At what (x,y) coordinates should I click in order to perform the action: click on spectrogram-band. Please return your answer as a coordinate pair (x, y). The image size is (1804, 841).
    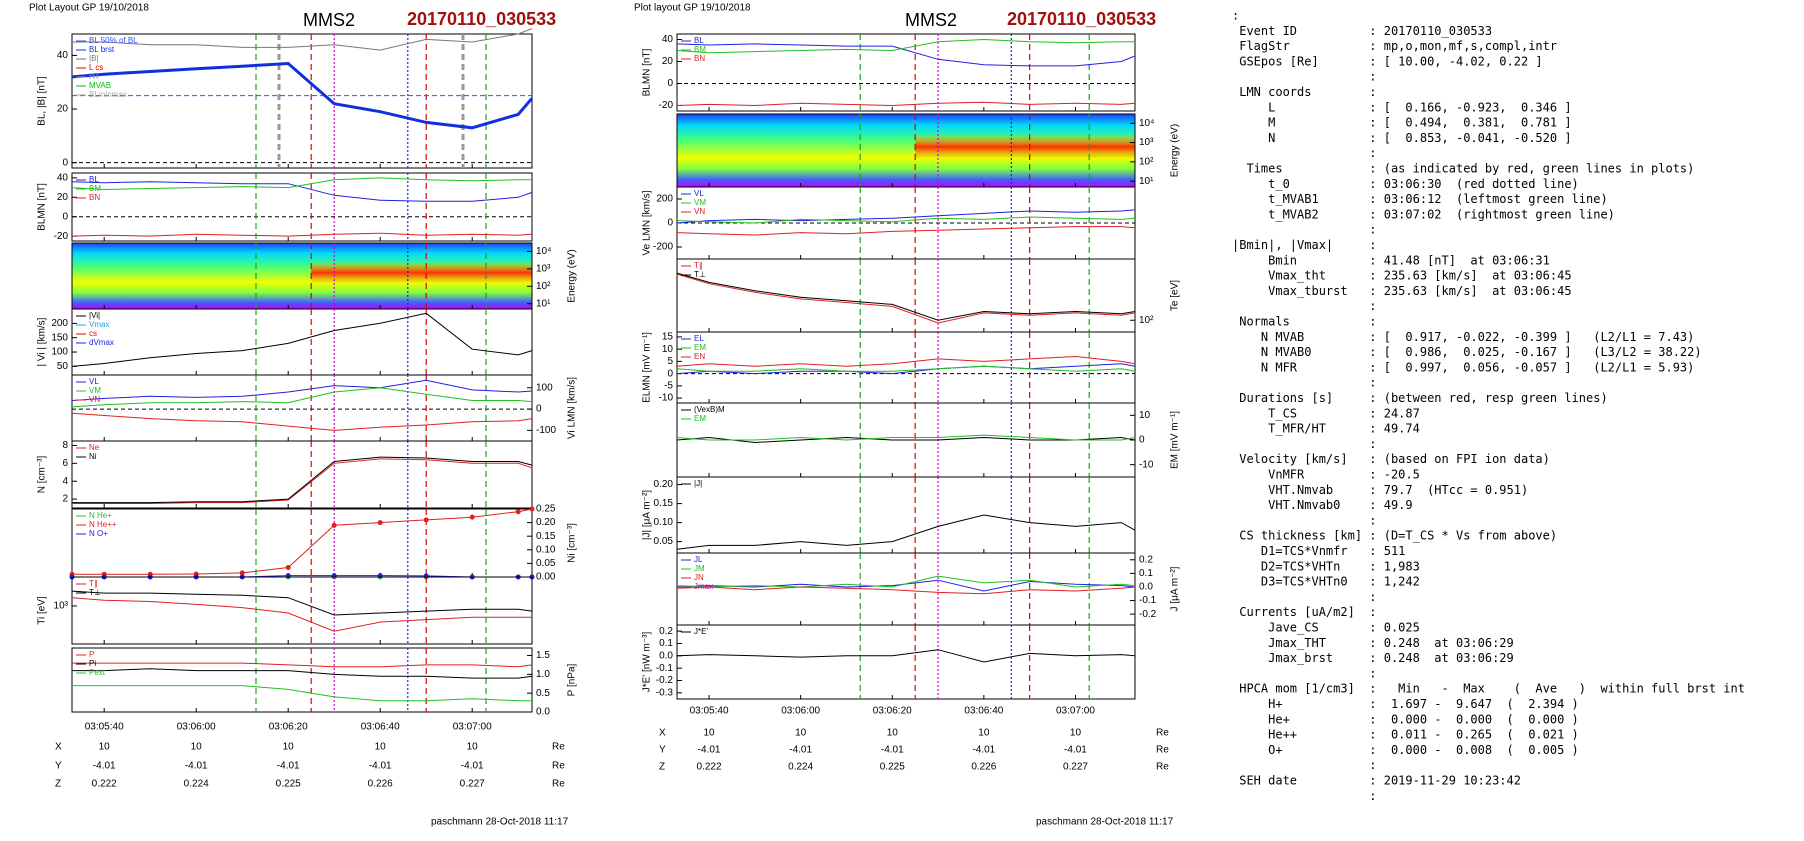
    Looking at the image, I should click on (421, 272).